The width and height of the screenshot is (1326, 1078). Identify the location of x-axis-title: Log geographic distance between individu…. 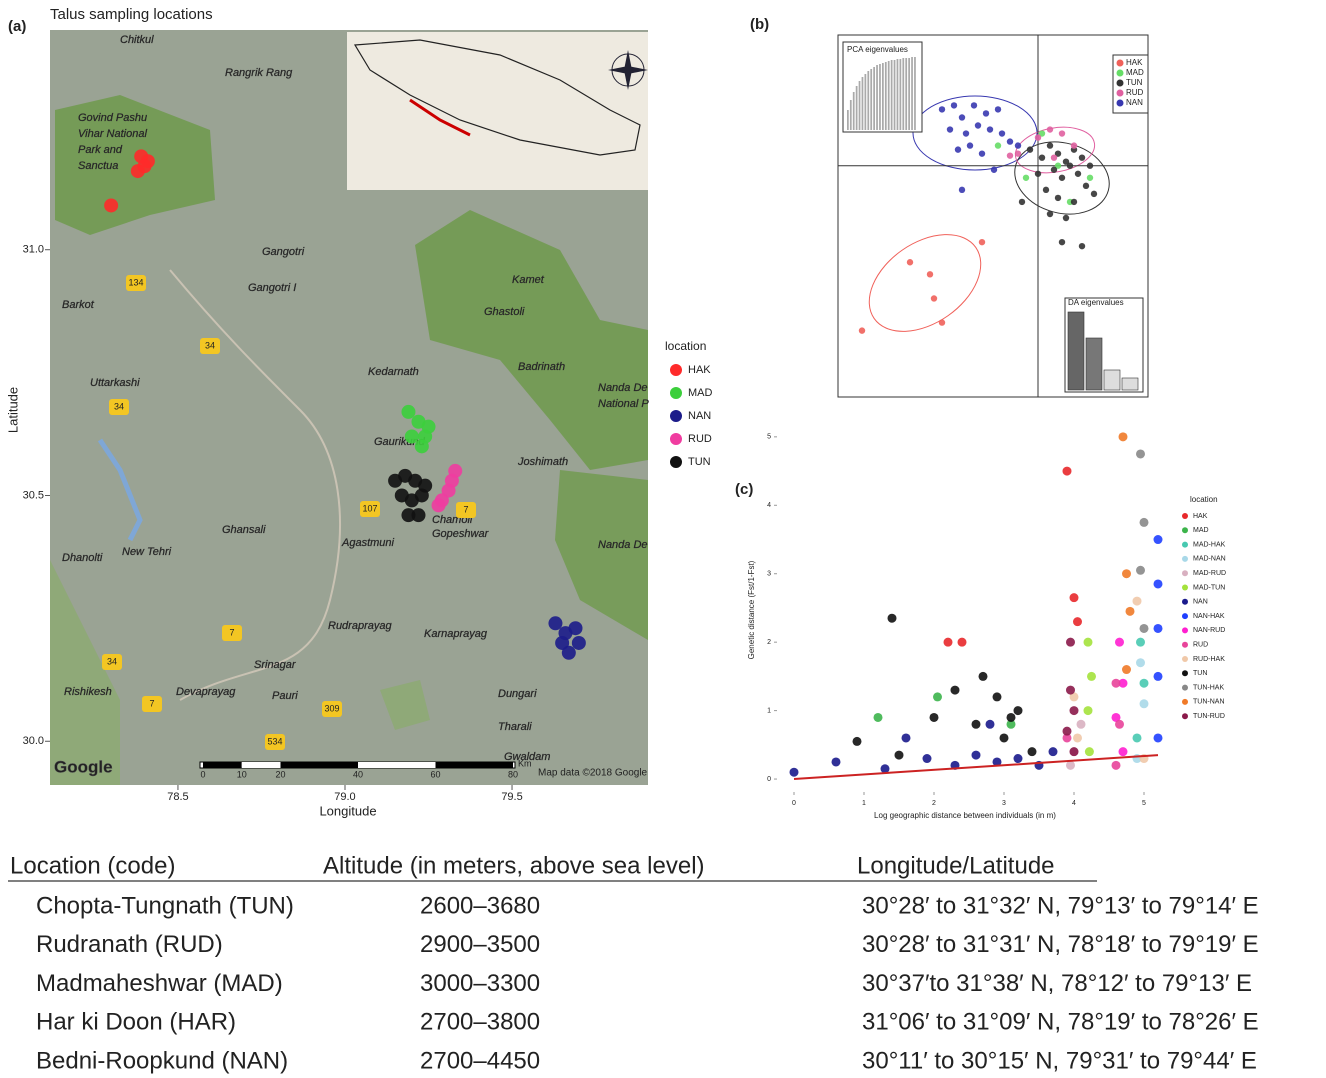
(965, 815).